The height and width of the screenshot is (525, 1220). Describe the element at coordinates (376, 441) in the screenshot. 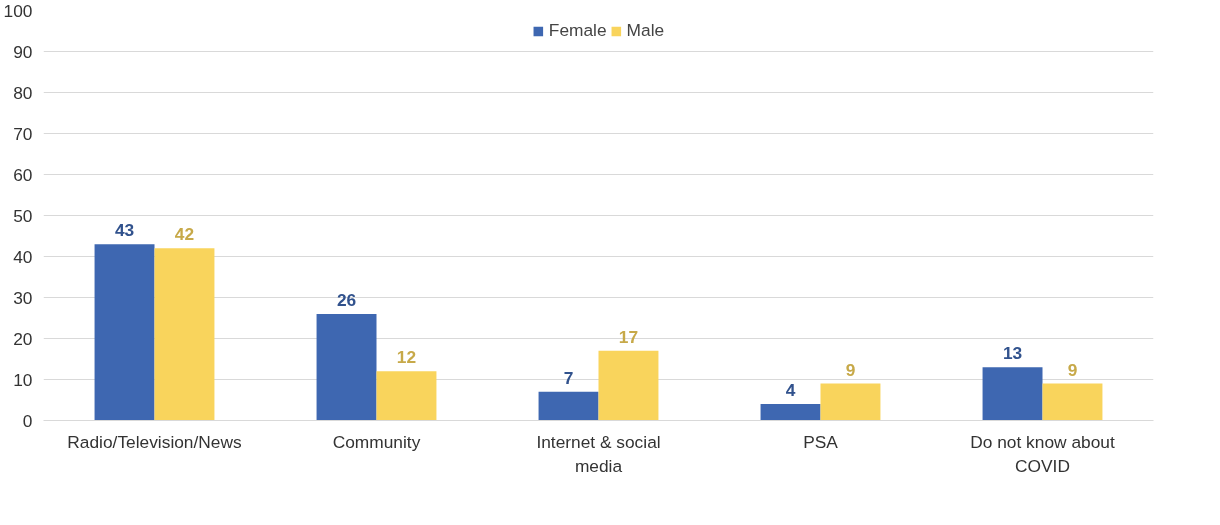

I see `x-tick-label: Community` at that location.